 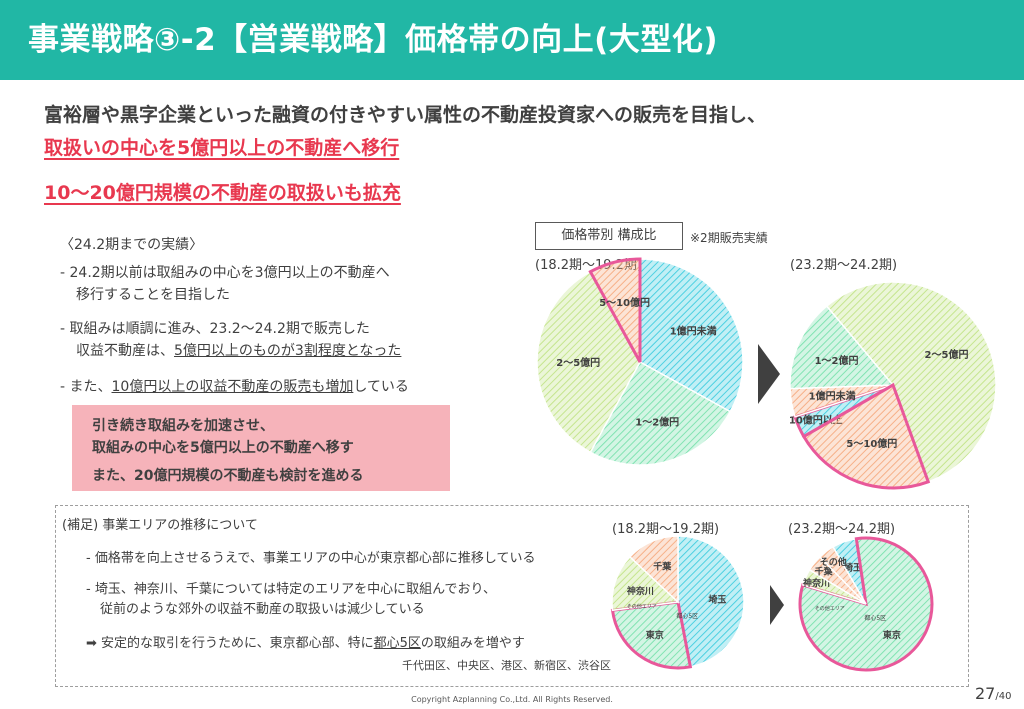 I want to click on pie-slice-label-4: 5〜10億円, so click(x=871, y=443).